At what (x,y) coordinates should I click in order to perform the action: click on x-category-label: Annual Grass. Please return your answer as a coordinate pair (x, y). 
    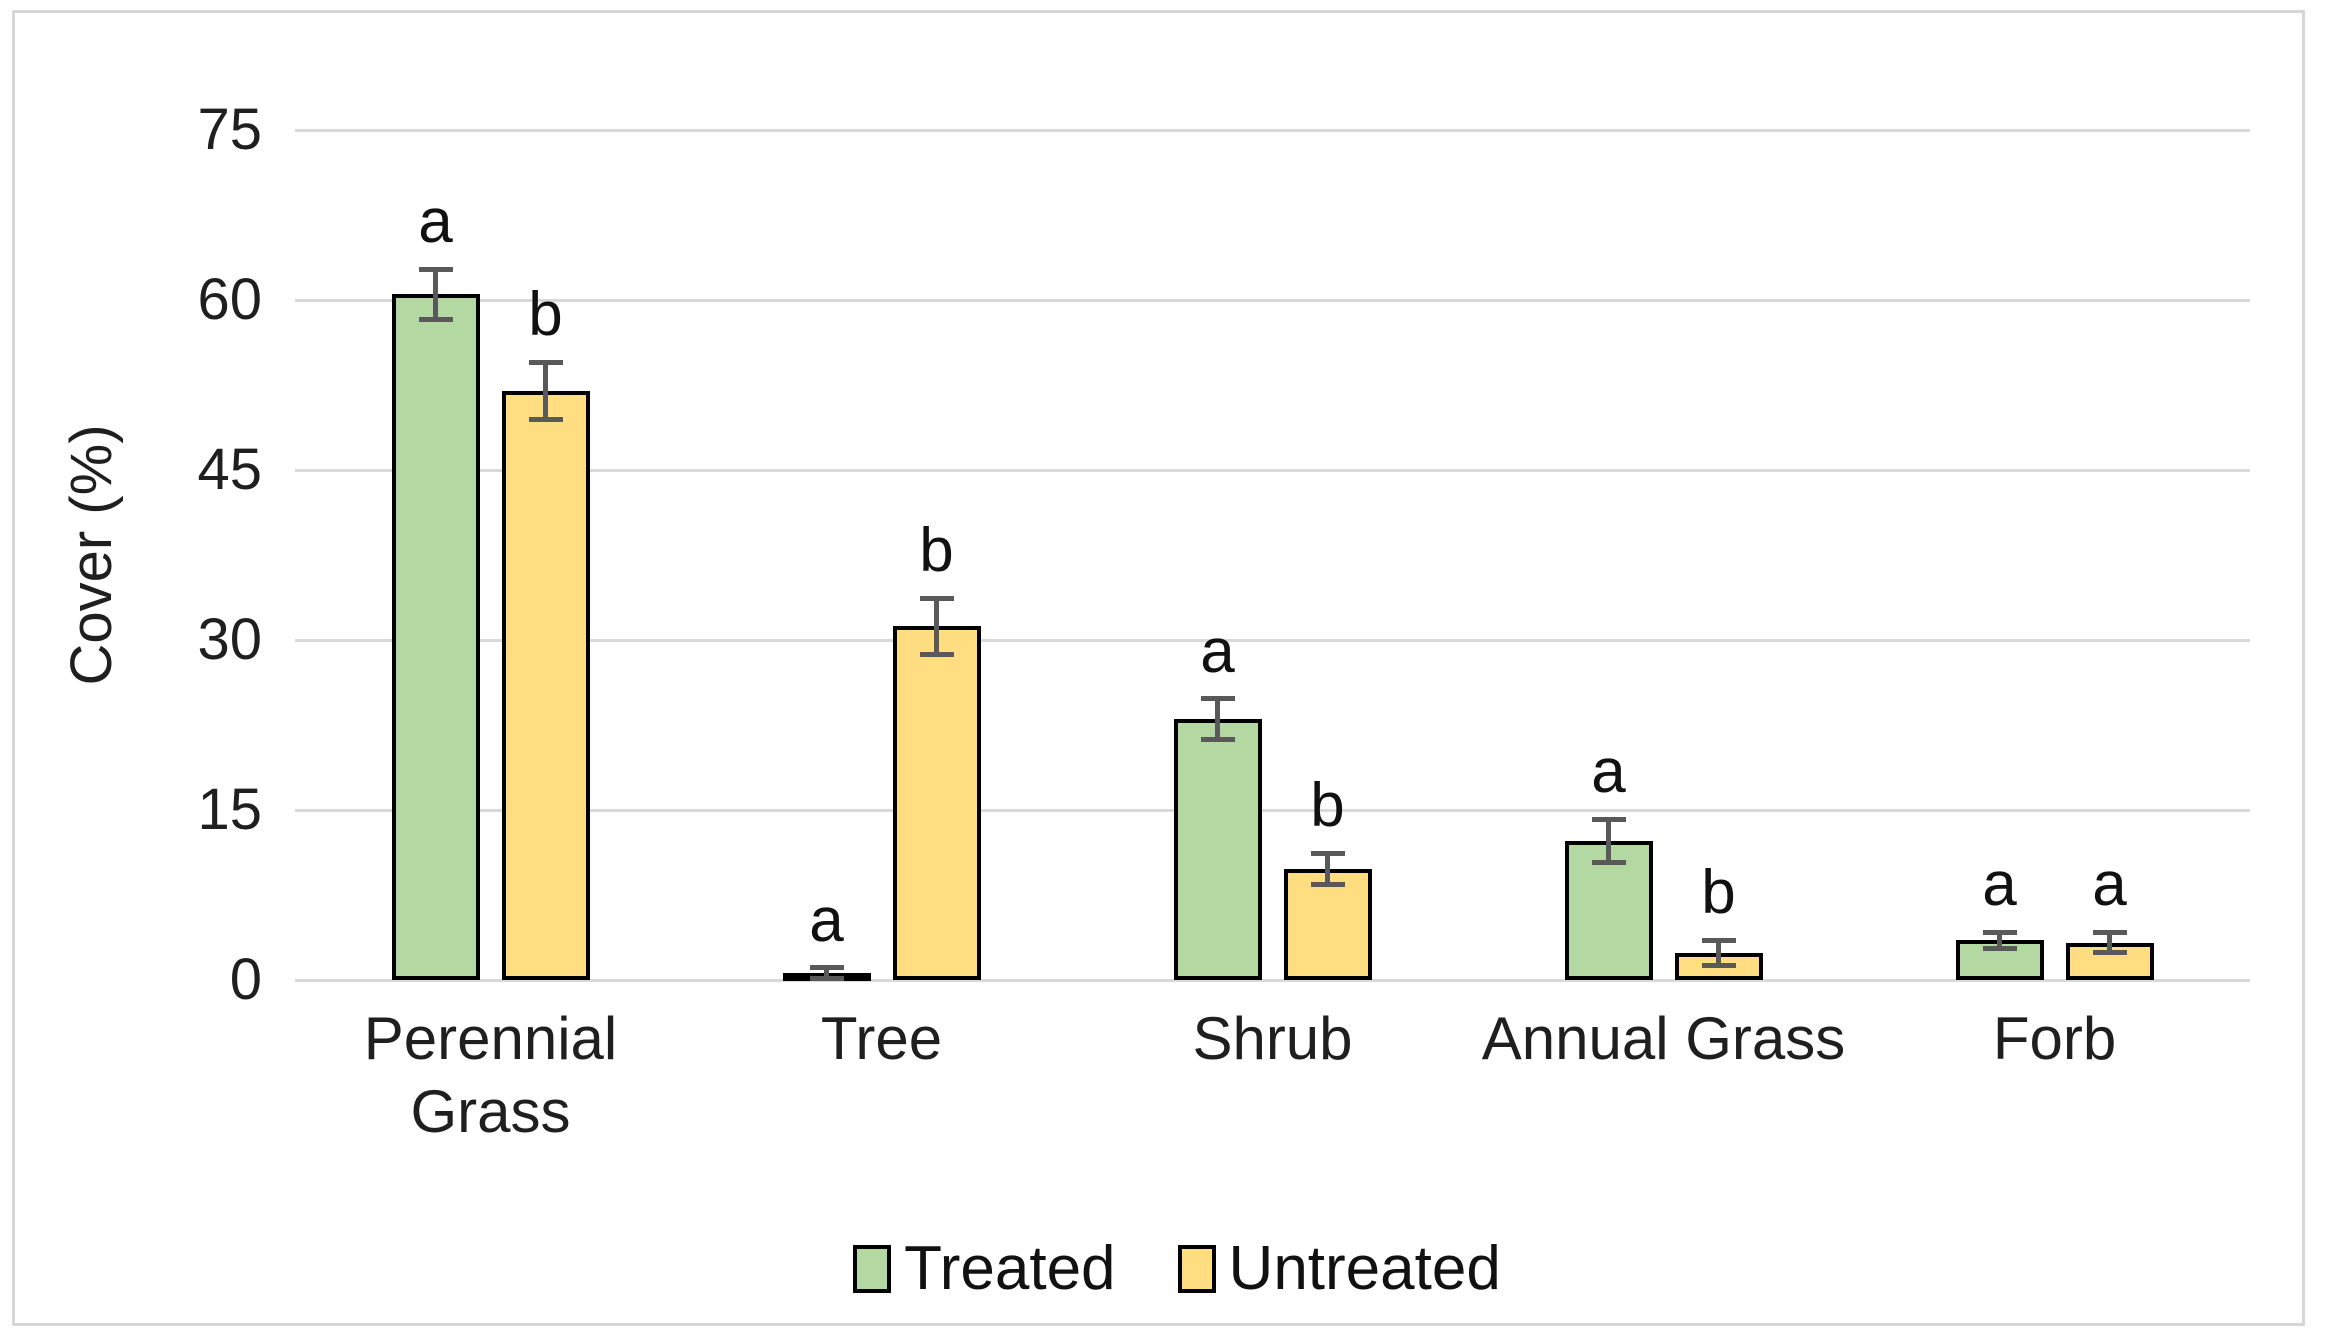
    Looking at the image, I should click on (1663, 1038).